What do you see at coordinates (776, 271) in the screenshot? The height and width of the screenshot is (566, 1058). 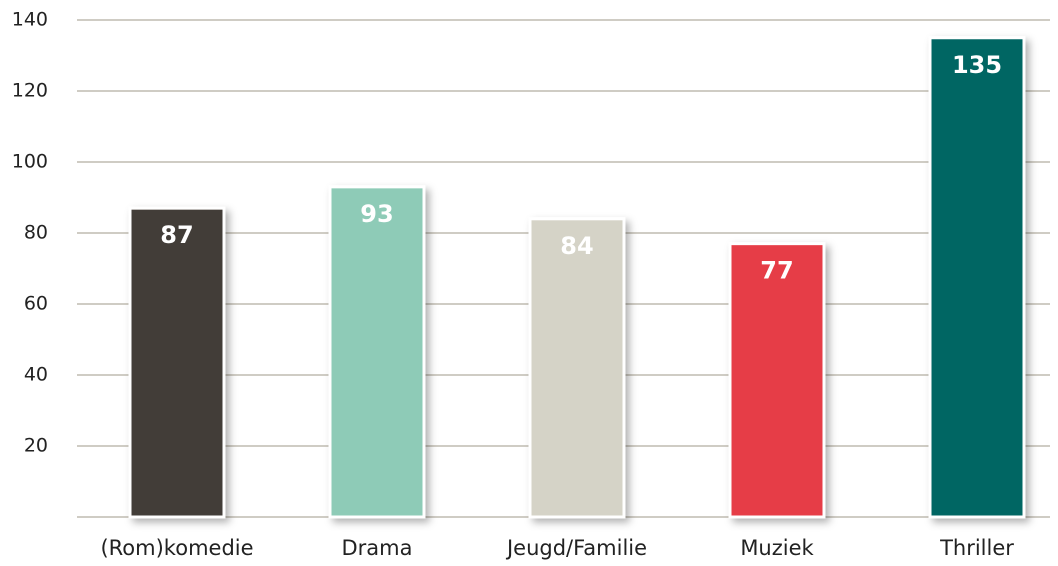 I see `data-label: 77` at bounding box center [776, 271].